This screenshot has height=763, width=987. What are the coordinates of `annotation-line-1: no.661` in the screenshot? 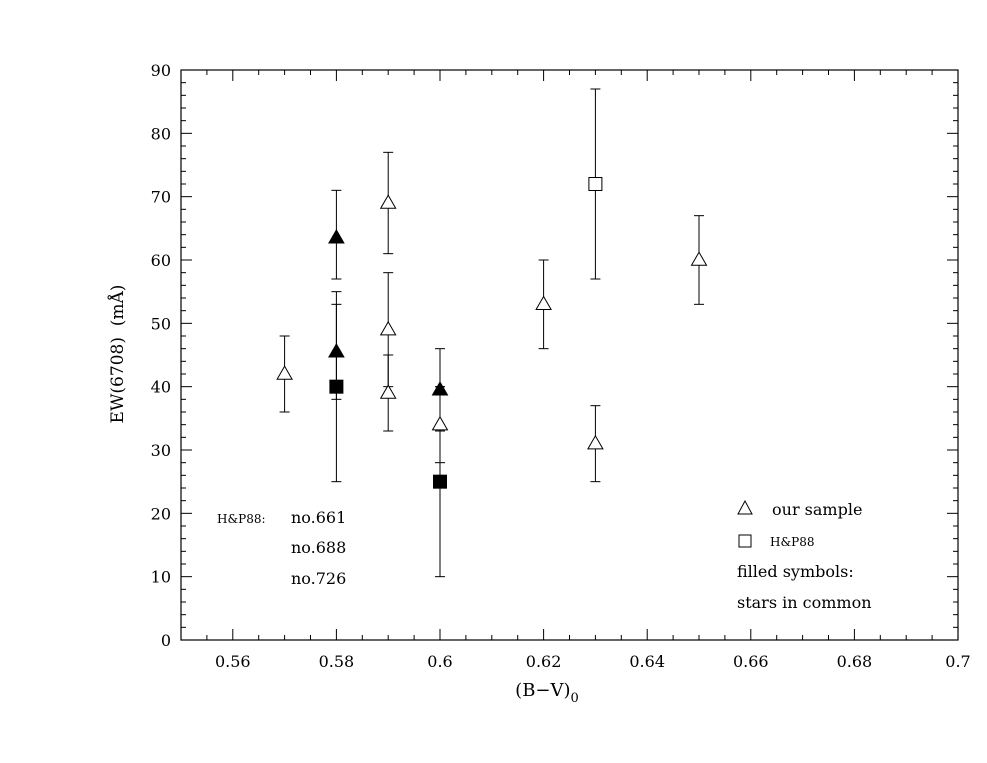 It's located at (318, 517).